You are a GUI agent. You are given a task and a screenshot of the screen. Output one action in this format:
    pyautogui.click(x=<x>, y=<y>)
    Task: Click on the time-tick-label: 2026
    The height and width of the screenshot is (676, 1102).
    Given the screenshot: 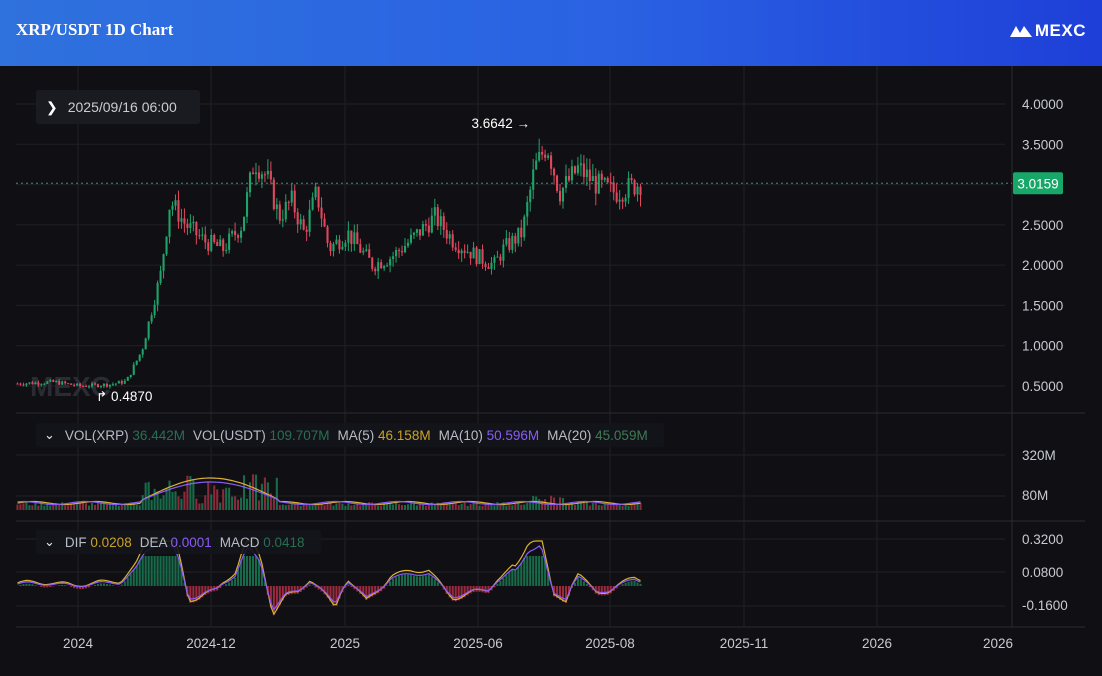 What is the action you would take?
    pyautogui.click(x=877, y=643)
    